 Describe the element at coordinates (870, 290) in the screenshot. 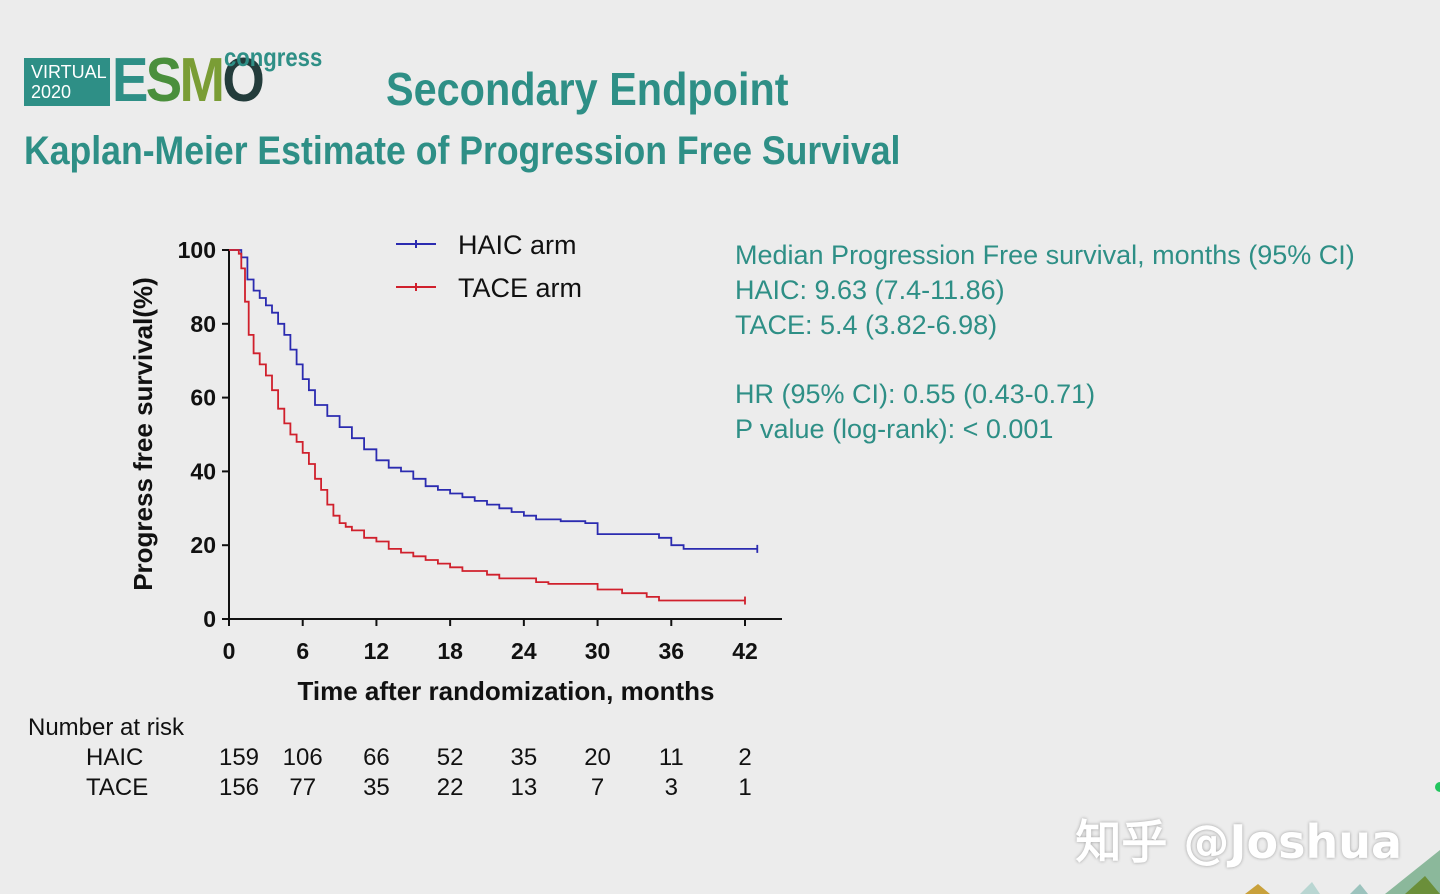

I see `stats-haic-median: HAIC: 9.63 (7.4-11.86)` at that location.